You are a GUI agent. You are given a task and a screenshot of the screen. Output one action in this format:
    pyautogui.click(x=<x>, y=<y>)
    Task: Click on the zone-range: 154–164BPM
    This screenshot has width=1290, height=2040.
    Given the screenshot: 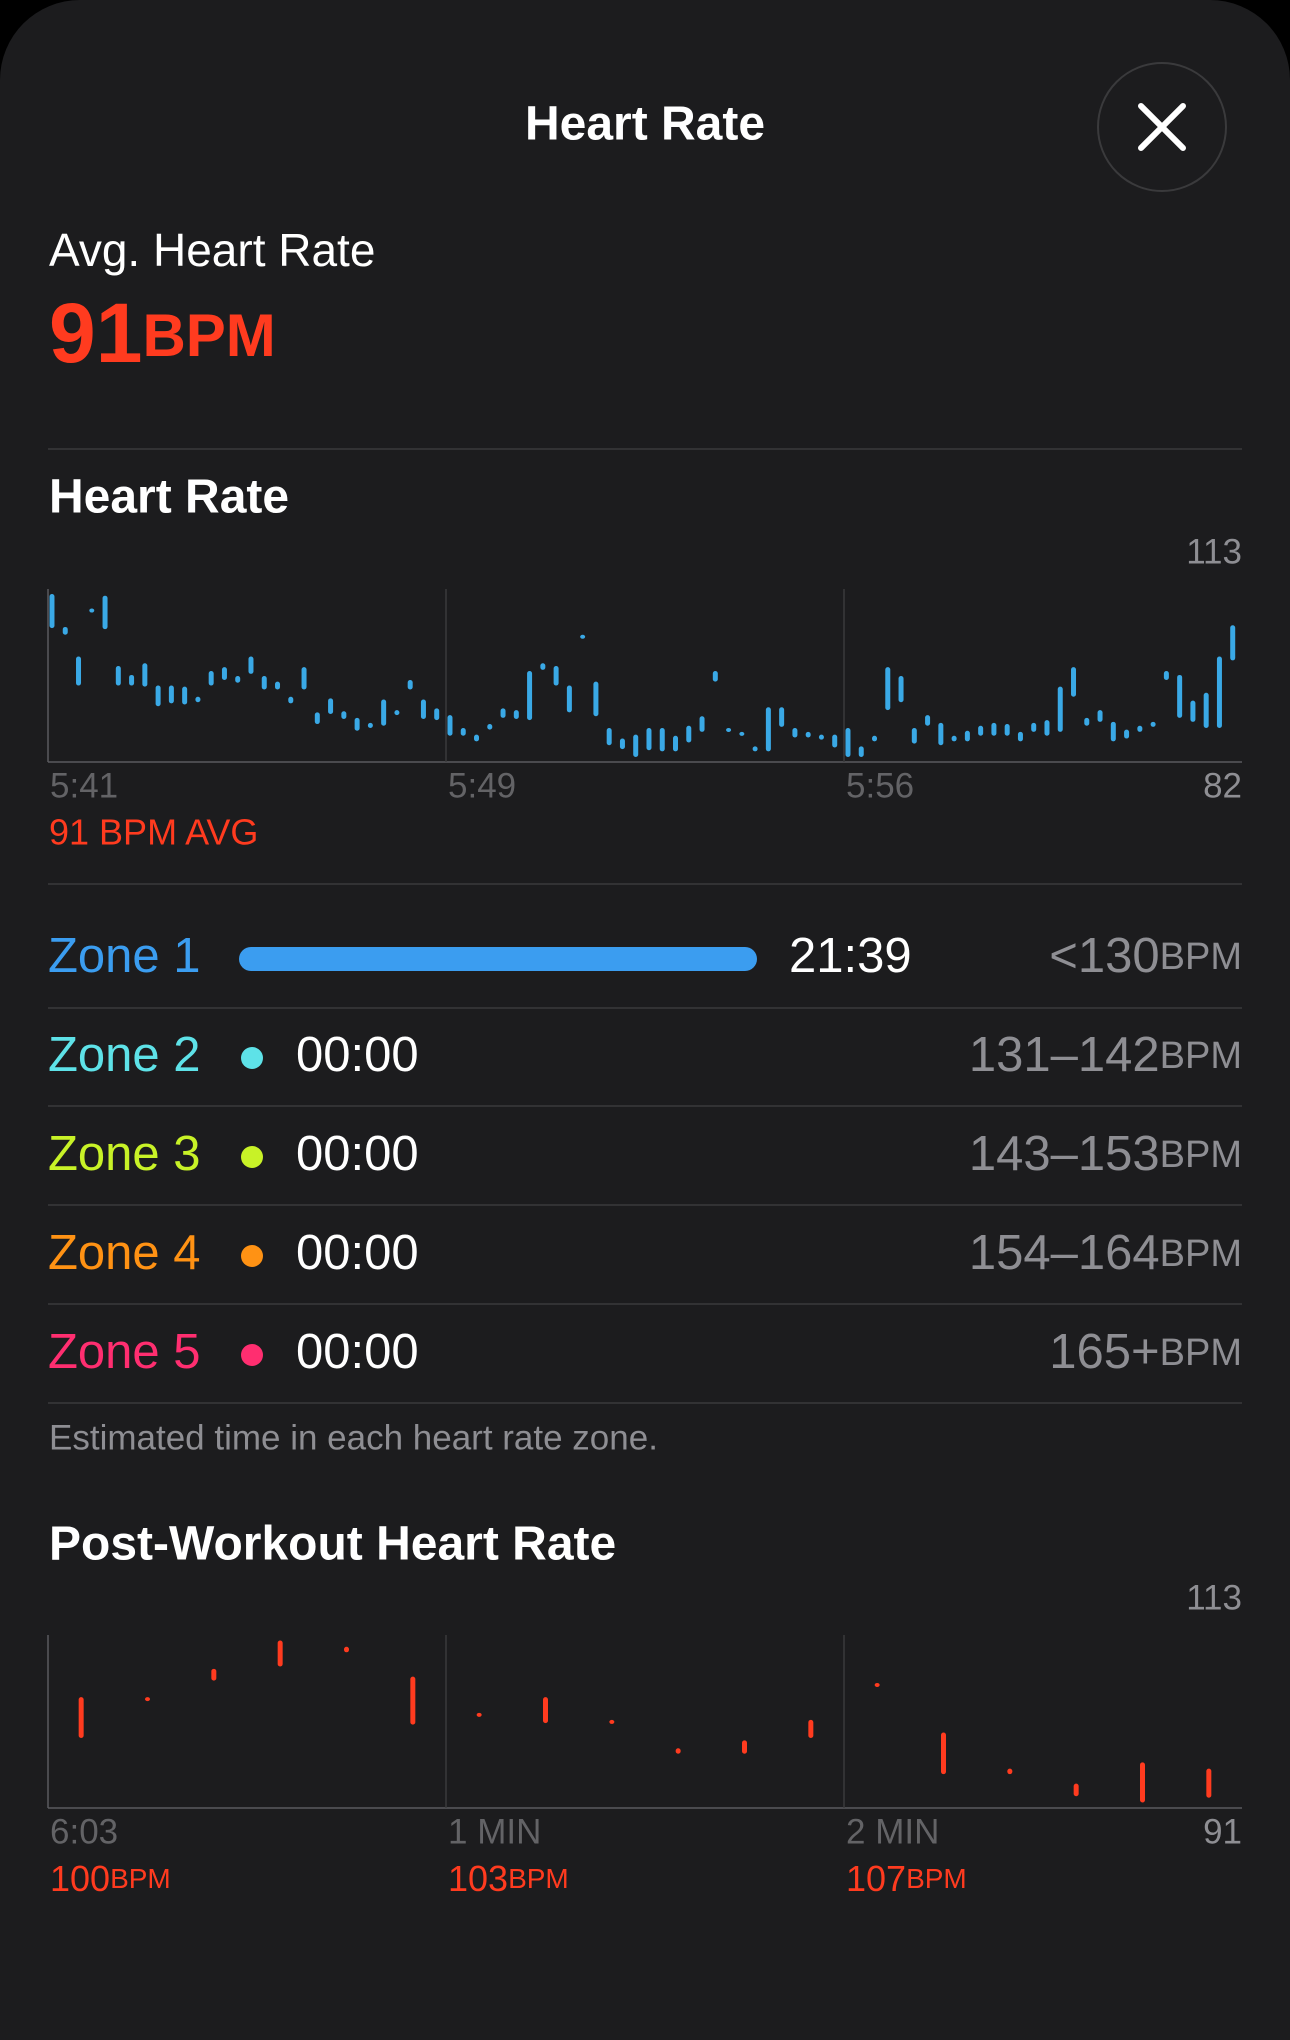 What is the action you would take?
    pyautogui.click(x=1105, y=1253)
    